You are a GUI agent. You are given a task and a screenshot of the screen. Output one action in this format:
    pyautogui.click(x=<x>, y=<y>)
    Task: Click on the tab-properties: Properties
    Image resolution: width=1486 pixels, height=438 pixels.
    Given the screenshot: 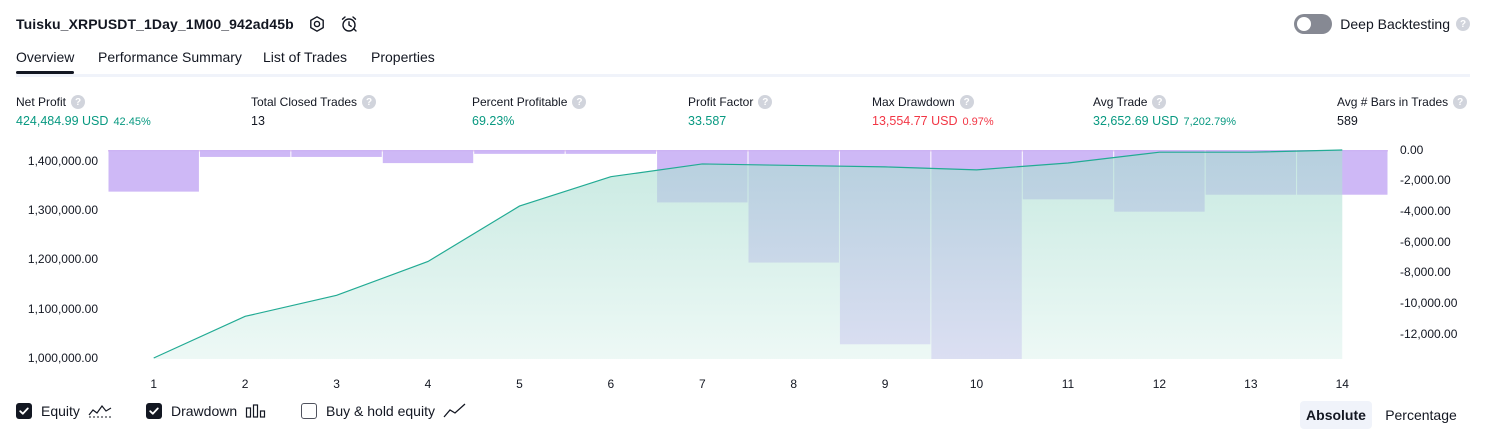 What is the action you would take?
    pyautogui.click(x=403, y=57)
    